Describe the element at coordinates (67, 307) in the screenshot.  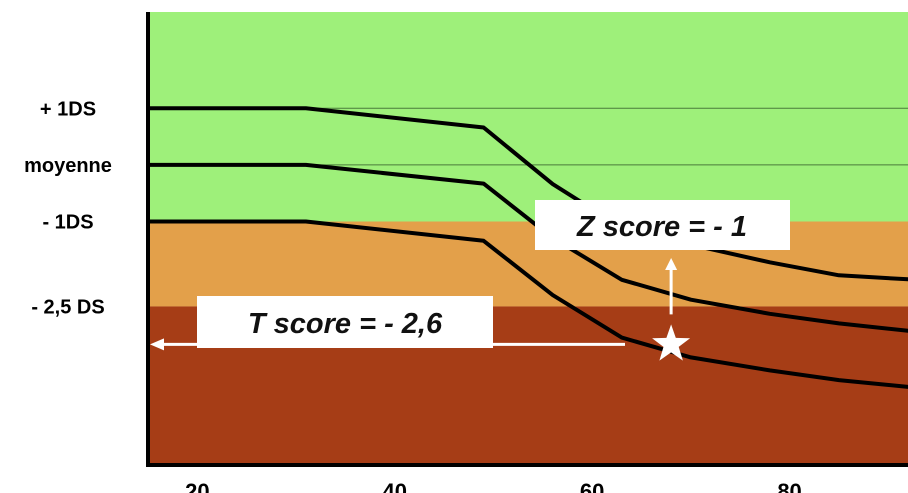
I see `y-level-label: - 2,5 DS` at that location.